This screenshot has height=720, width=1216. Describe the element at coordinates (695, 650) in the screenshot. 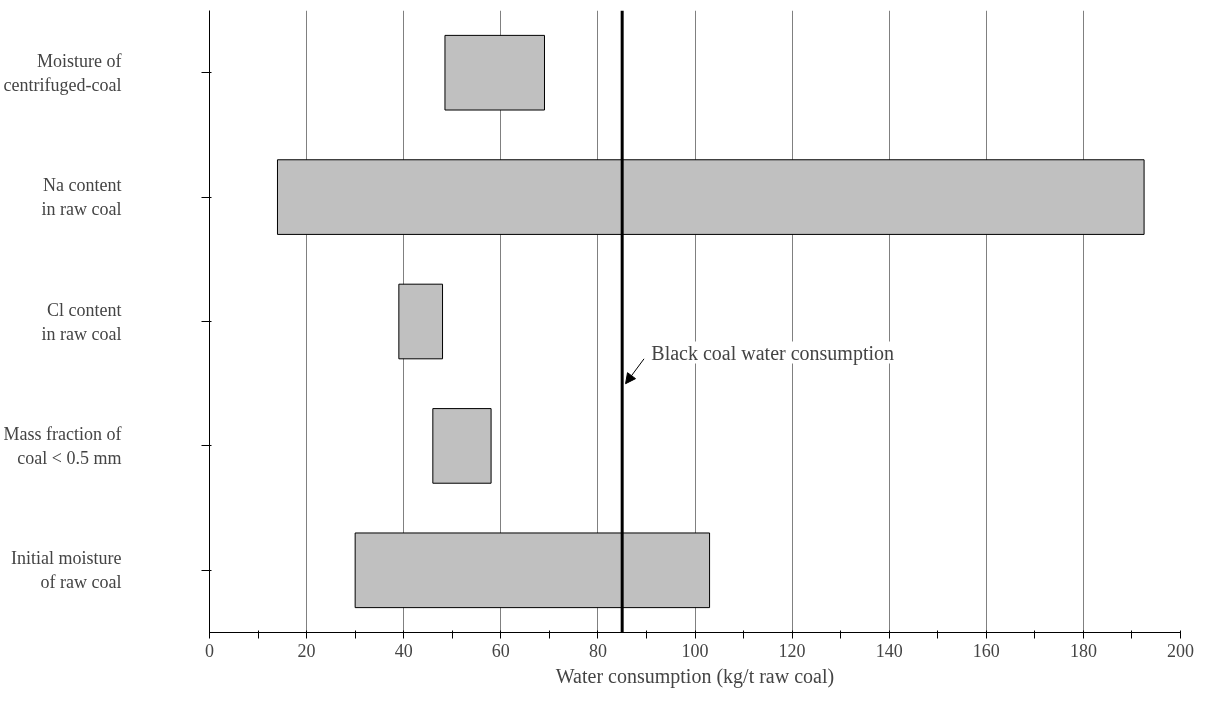

I see `x-tick-label: 100` at that location.